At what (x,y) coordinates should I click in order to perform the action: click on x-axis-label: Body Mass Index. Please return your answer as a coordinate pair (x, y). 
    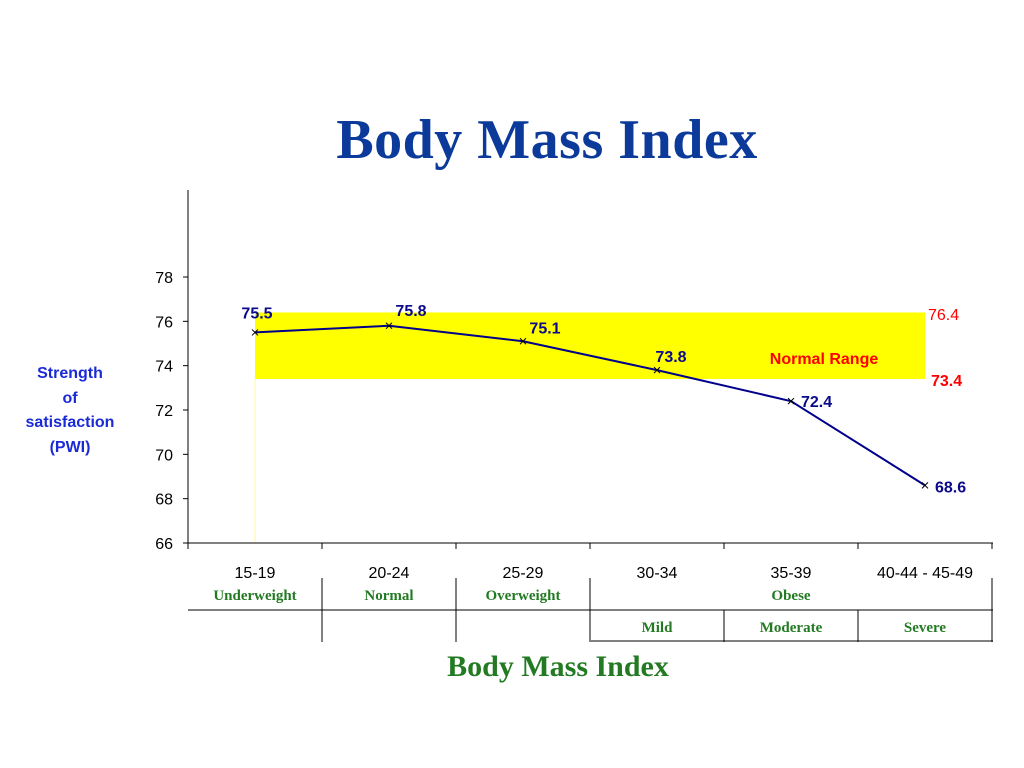
    Looking at the image, I should click on (558, 666).